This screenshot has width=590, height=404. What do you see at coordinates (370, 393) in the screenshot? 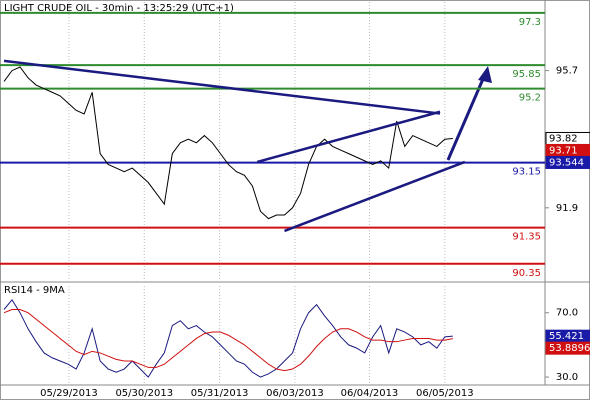
I see `x-tick-label: 06/04/2013` at bounding box center [370, 393].